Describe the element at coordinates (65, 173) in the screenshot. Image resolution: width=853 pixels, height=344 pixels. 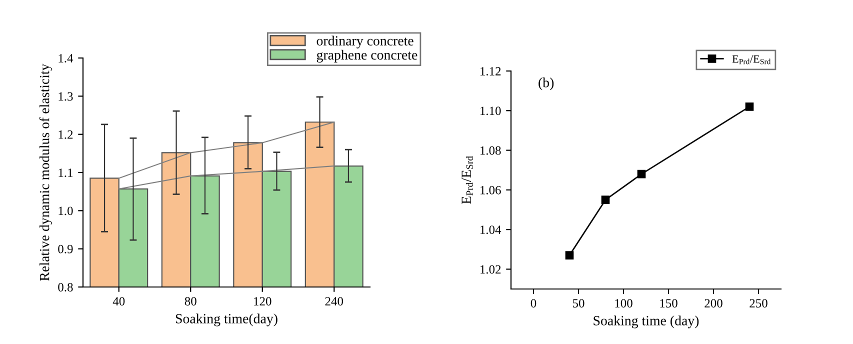
I see `y-tick-label: 1.1` at that location.